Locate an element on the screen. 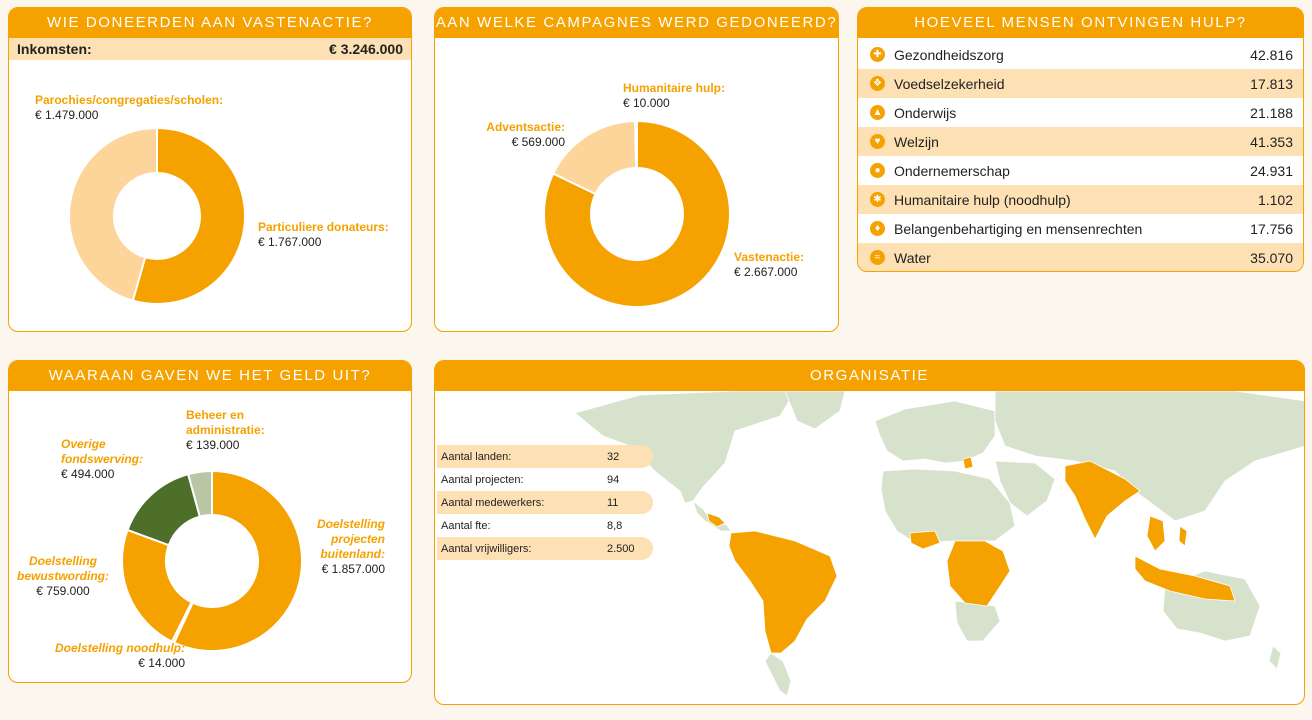  help-row: ✱ Humanitaire hulp (noodhulp) 1.102 is located at coordinates (1080, 199).